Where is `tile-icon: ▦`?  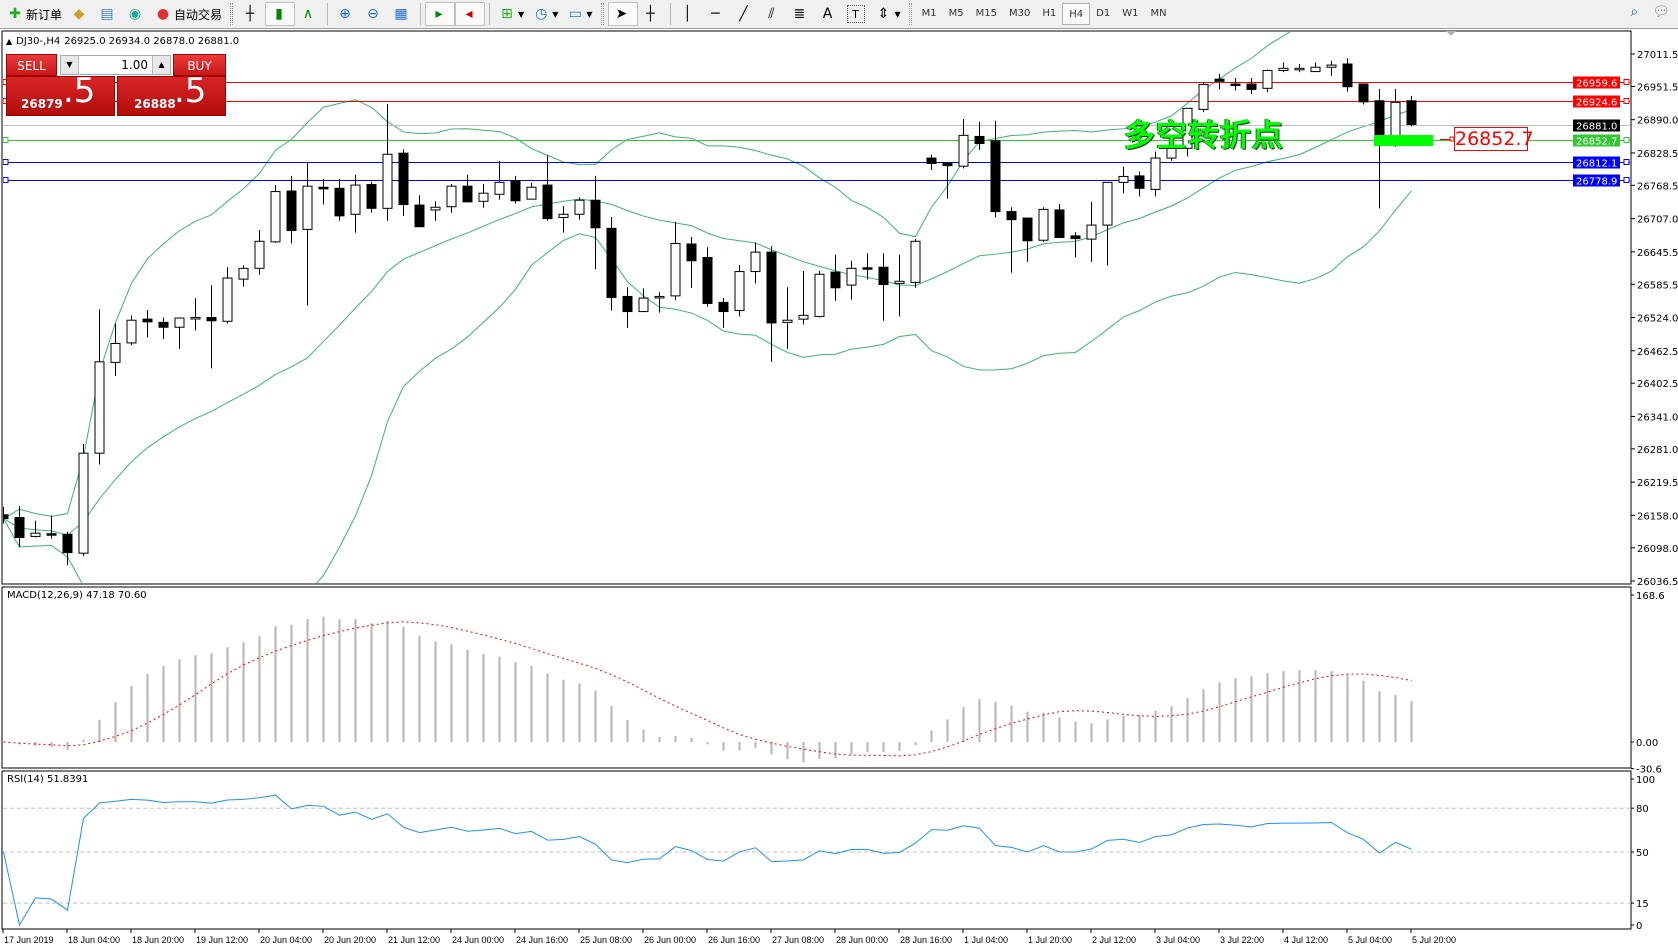 tile-icon: ▦ is located at coordinates (401, 14).